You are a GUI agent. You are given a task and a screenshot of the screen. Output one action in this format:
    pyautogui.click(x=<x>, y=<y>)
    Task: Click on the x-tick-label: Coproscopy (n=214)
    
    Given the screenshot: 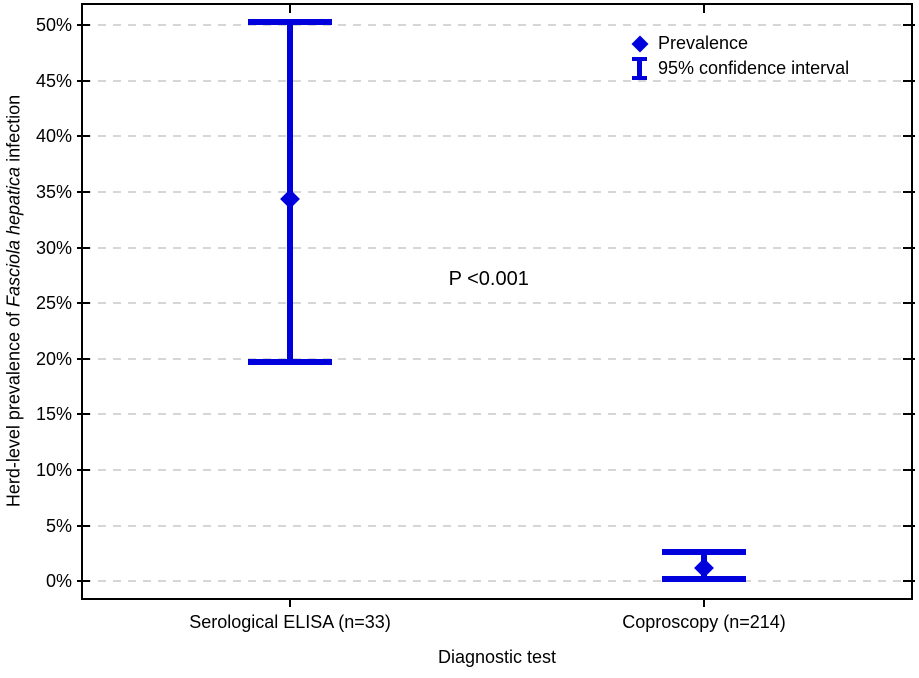 What is the action you would take?
    pyautogui.click(x=704, y=622)
    